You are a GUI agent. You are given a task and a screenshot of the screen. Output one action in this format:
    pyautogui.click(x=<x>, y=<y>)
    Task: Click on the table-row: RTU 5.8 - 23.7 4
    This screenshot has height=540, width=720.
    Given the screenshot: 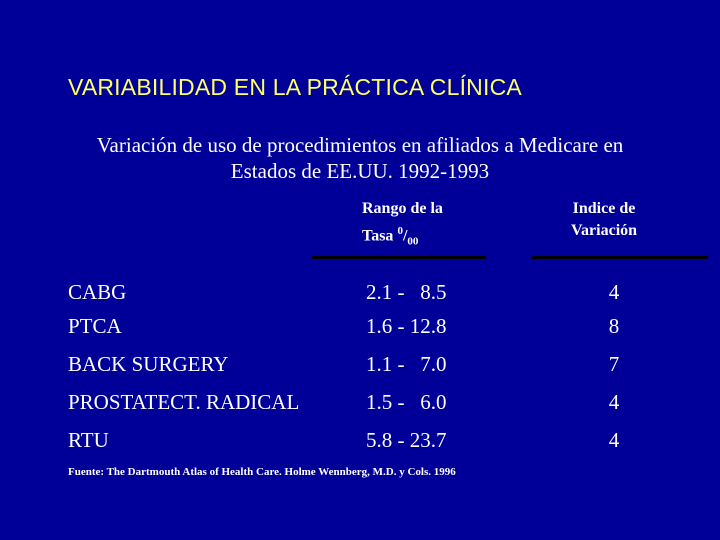 What is the action you would take?
    pyautogui.click(x=360, y=443)
    